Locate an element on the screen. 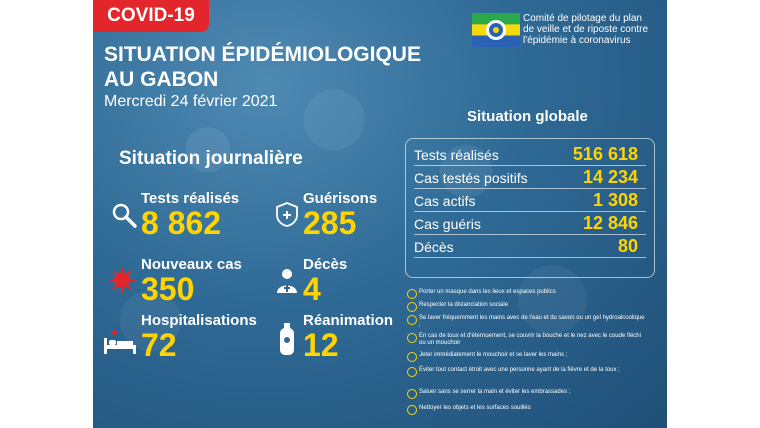  stat-icu-value: 12 is located at coordinates (321, 345).